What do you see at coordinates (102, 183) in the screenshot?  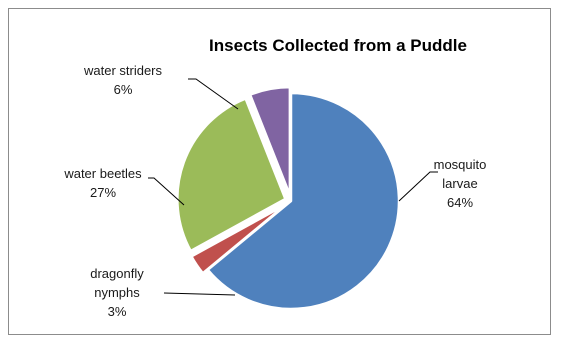 I see `data-label-beetles: water beetles 27%` at bounding box center [102, 183].